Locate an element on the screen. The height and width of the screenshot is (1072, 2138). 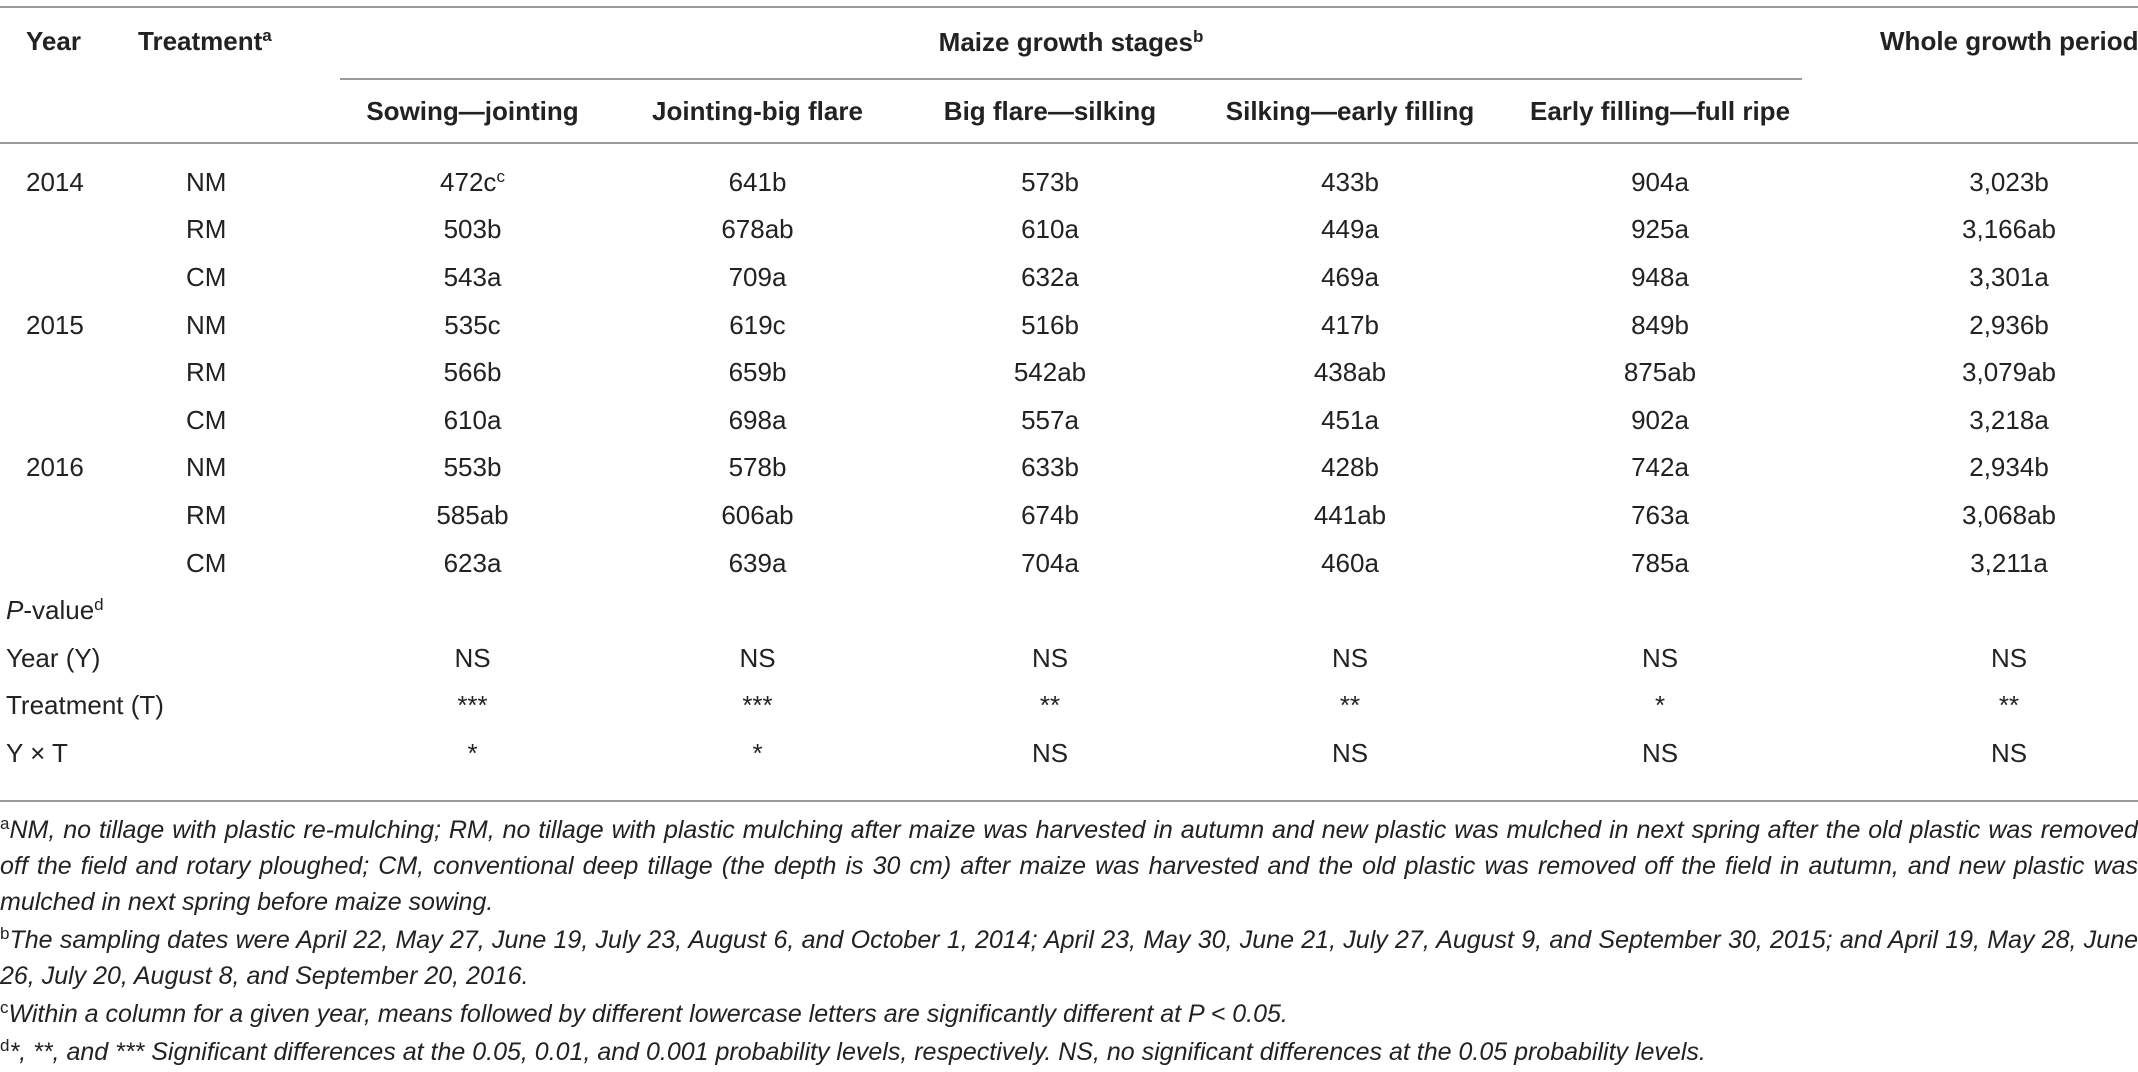
cell-value: 578b is located at coordinates (757, 467).